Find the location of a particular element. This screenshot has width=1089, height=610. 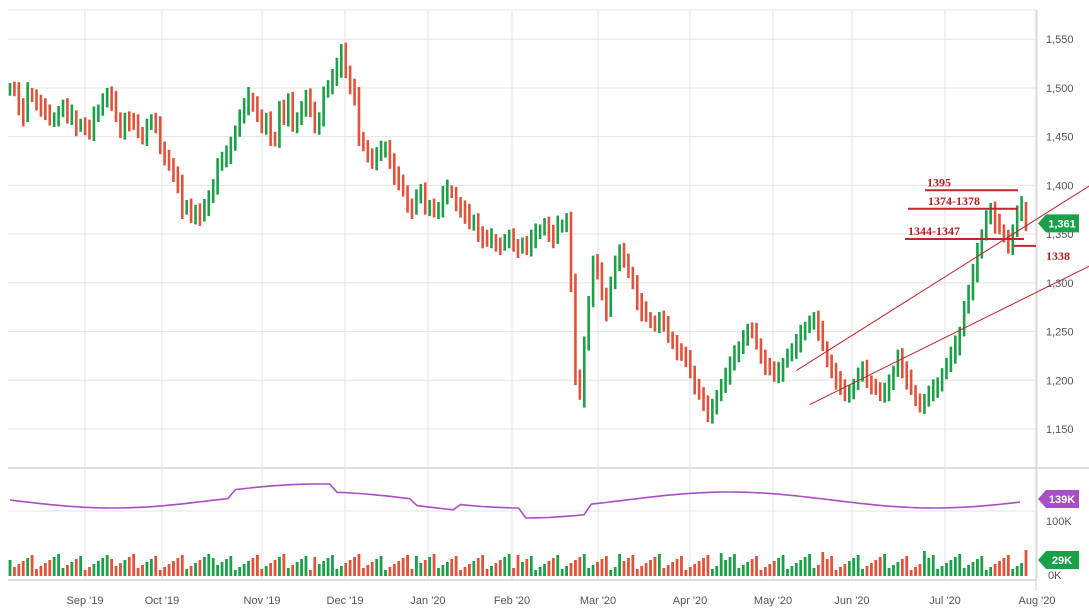

price-tick-label: 1,550 is located at coordinates (1060, 40).